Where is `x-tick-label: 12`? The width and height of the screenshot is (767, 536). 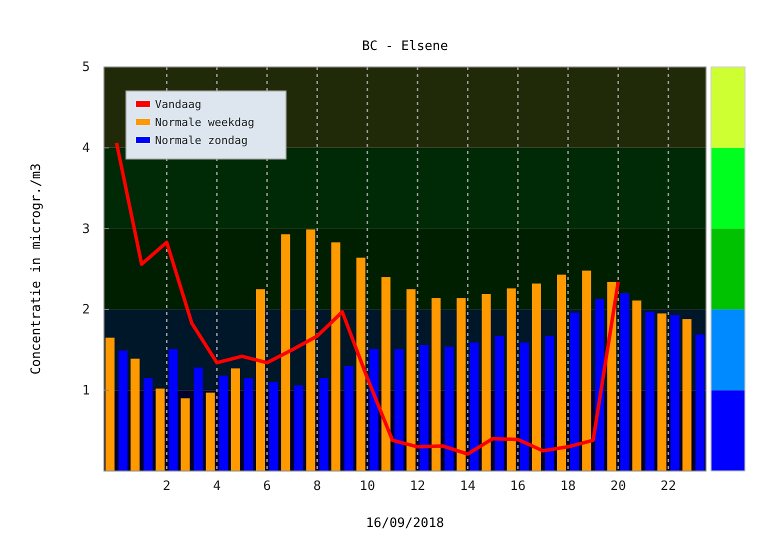 x-tick-label: 12 is located at coordinates (418, 486).